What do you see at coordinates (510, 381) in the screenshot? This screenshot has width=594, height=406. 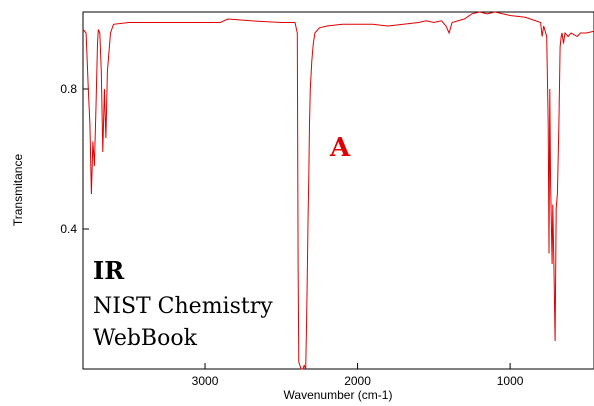 I see `x-tick-label: 1000` at bounding box center [510, 381].